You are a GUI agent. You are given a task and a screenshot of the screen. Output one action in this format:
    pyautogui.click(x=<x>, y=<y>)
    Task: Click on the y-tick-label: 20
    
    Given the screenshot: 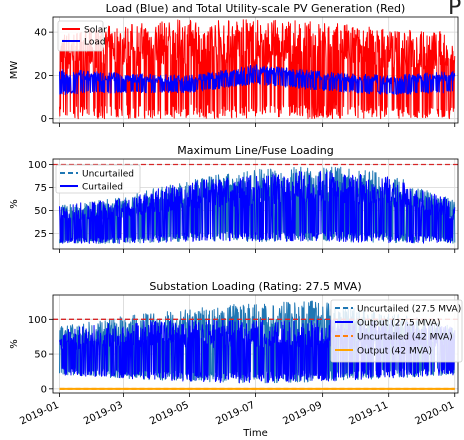 What is the action you would take?
    pyautogui.click(x=40, y=76)
    